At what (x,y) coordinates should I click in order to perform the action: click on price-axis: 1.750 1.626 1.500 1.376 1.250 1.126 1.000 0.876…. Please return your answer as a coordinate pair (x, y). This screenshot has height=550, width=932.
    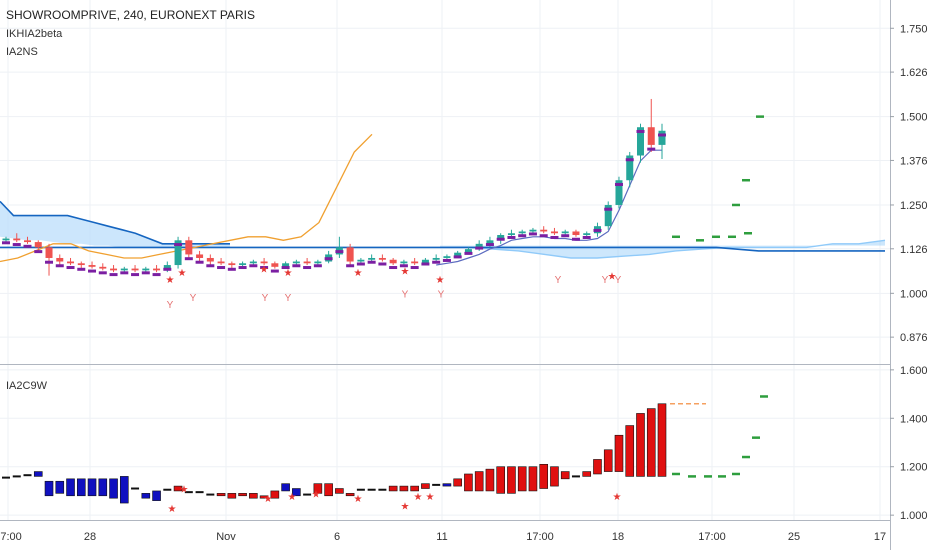
    Looking at the image, I should click on (909, 272).